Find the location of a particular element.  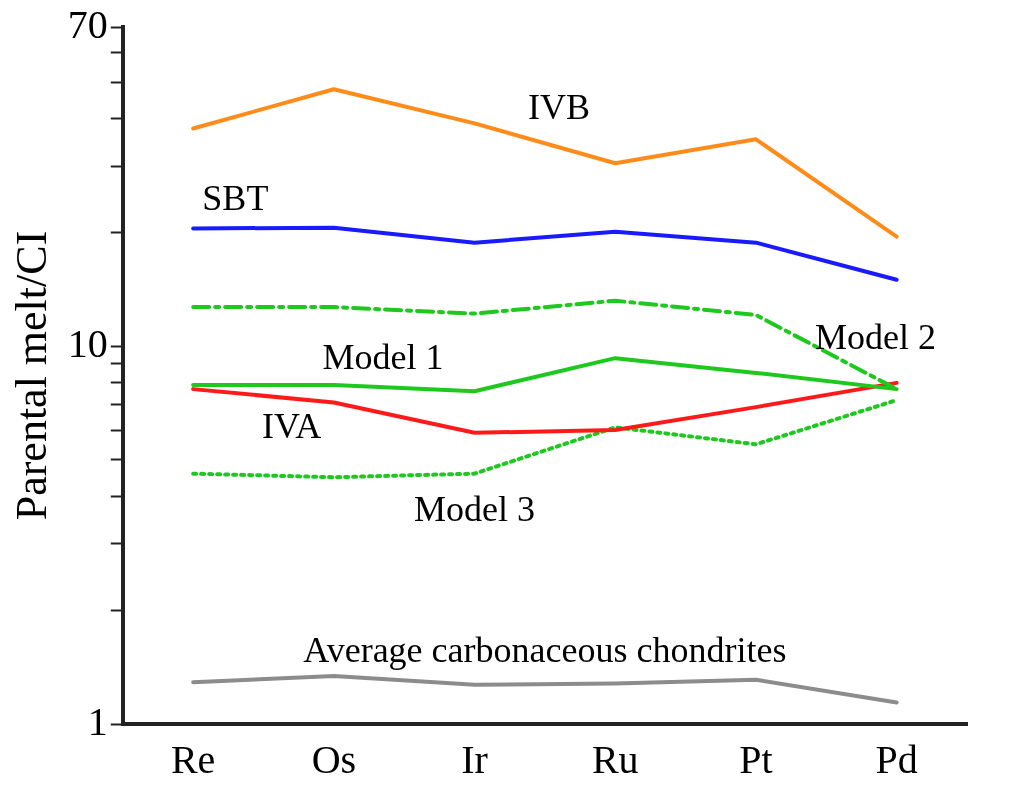

y-tick-label: 1 is located at coordinates (97, 721).